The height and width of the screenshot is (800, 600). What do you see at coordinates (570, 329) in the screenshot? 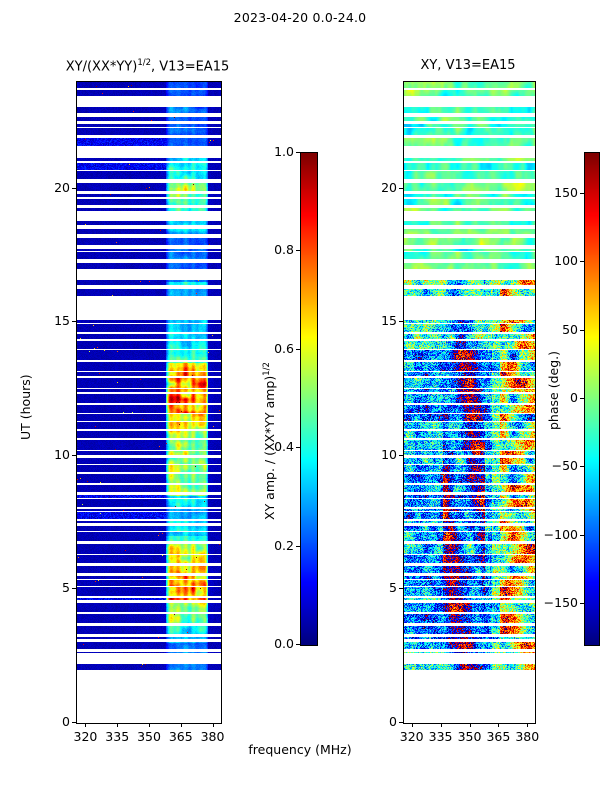
I see `phase-colorbar-tick-label: 50` at bounding box center [570, 329].